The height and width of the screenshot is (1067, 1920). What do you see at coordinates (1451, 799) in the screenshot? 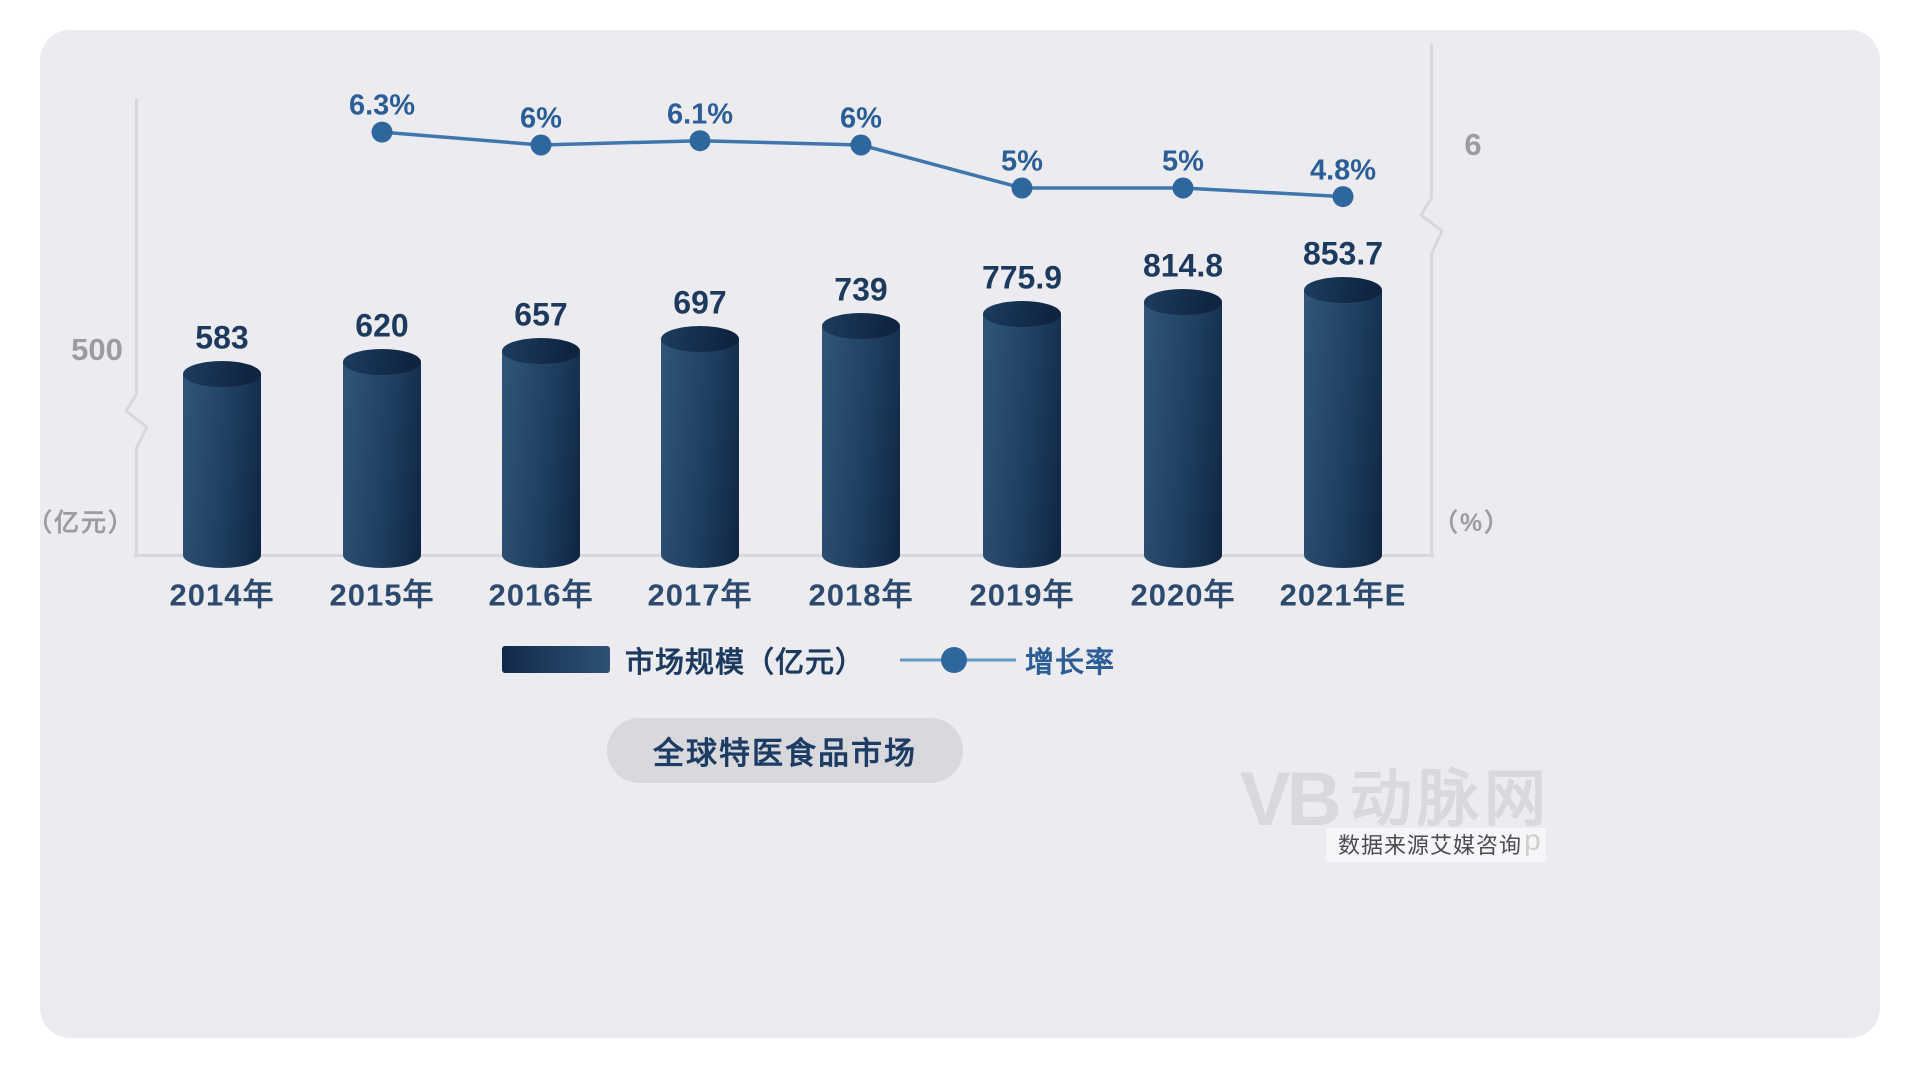
I see `watermark-brand: 动脉网` at bounding box center [1451, 799].